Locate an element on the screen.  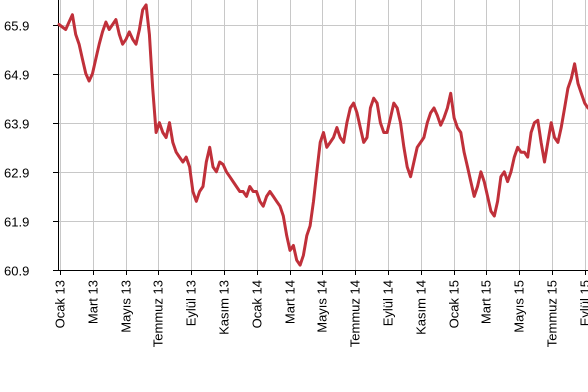
x-tick-label: Mayıs 15 is located at coordinates (519, 306).